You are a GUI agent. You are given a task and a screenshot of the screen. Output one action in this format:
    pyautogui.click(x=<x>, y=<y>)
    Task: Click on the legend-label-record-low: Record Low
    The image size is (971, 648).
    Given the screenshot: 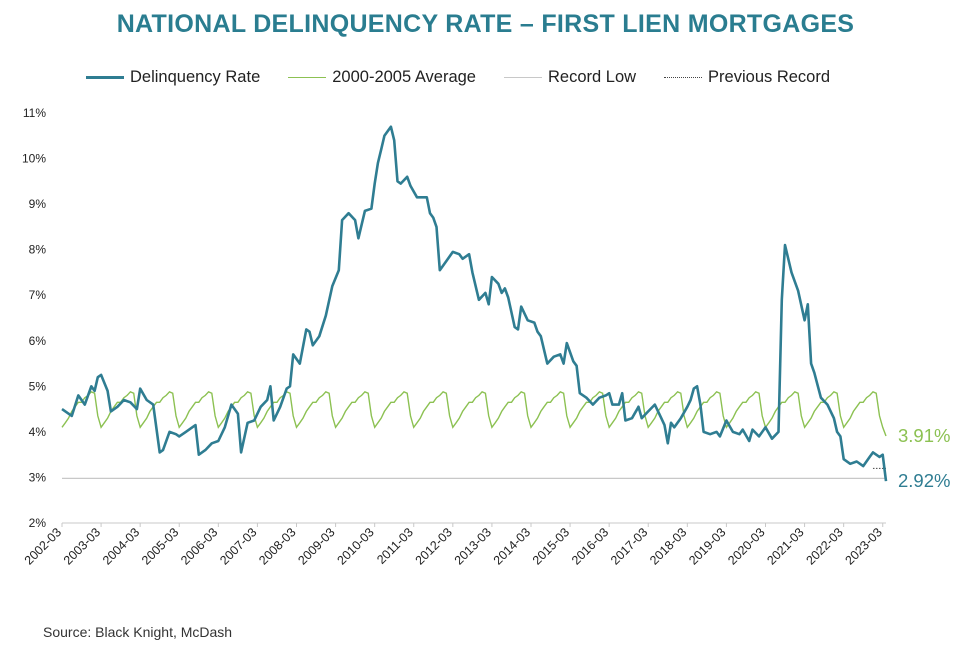 What is the action you would take?
    pyautogui.click(x=592, y=77)
    